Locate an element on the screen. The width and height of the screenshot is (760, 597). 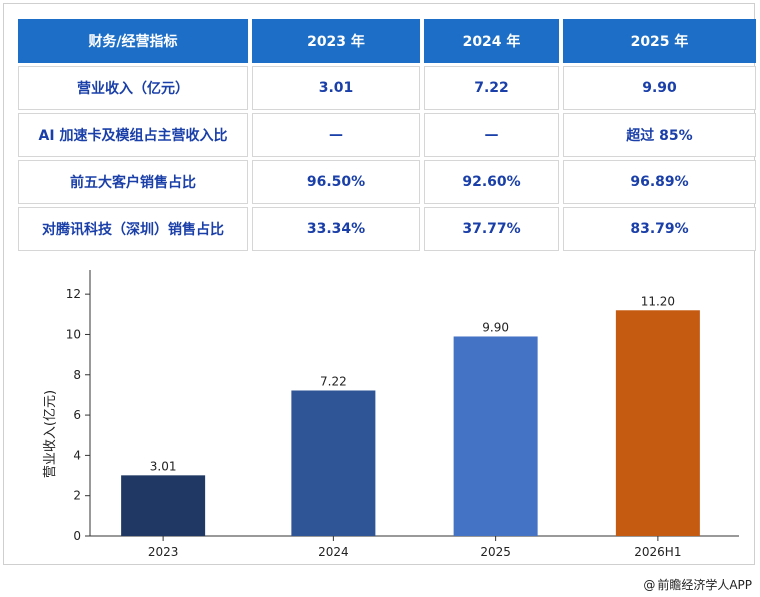
row-label: 营业收入（亿元） is located at coordinates (133, 88).